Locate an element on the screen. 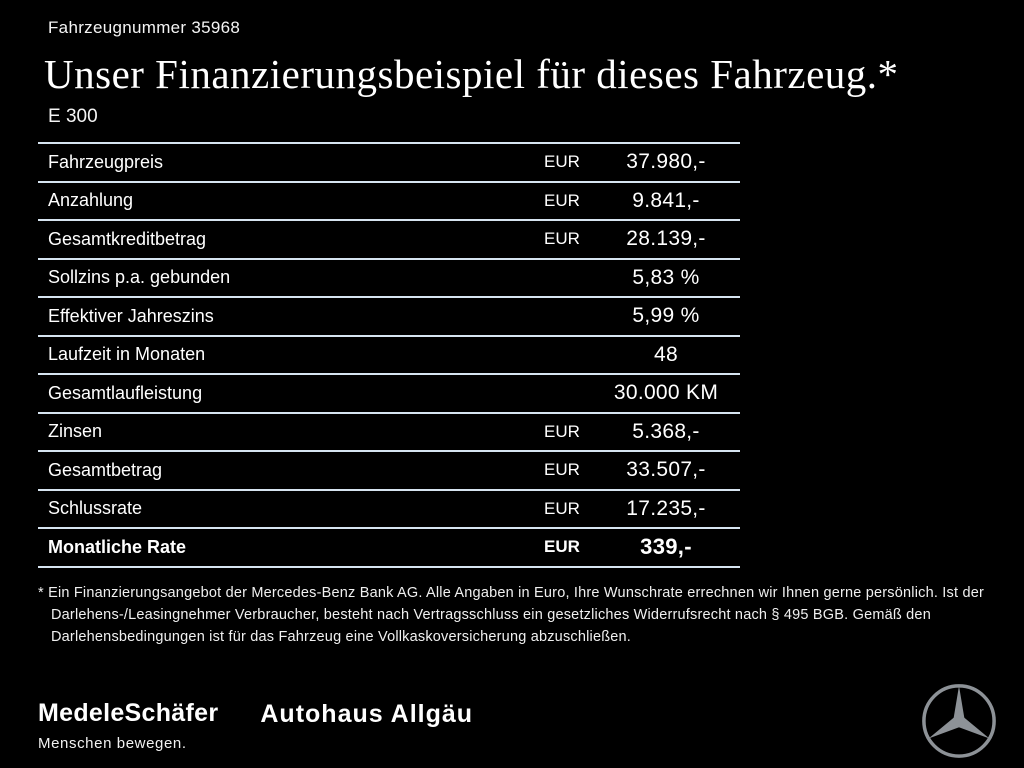 This screenshot has width=1024, height=768. row-value: 9.841,- is located at coordinates (666, 200).